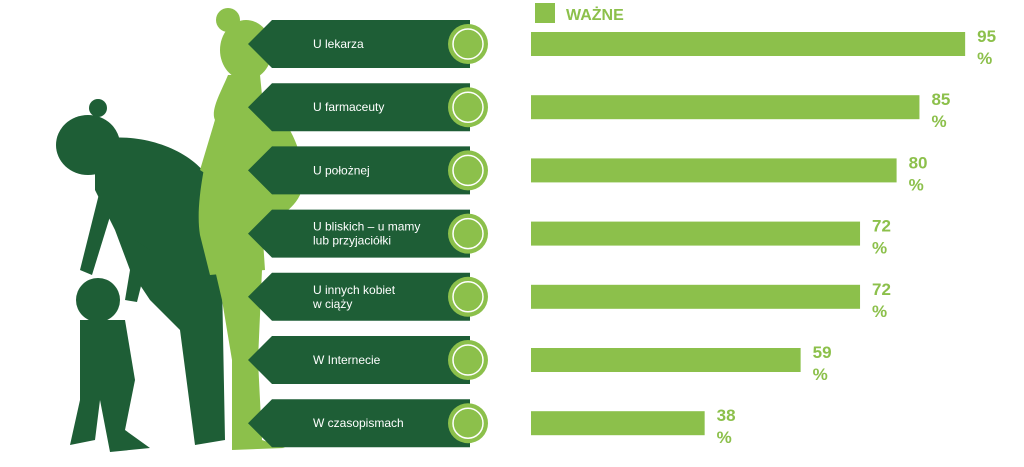 Image resolution: width=1024 pixels, height=467 pixels. I want to click on value-label: 85%, so click(940, 110).